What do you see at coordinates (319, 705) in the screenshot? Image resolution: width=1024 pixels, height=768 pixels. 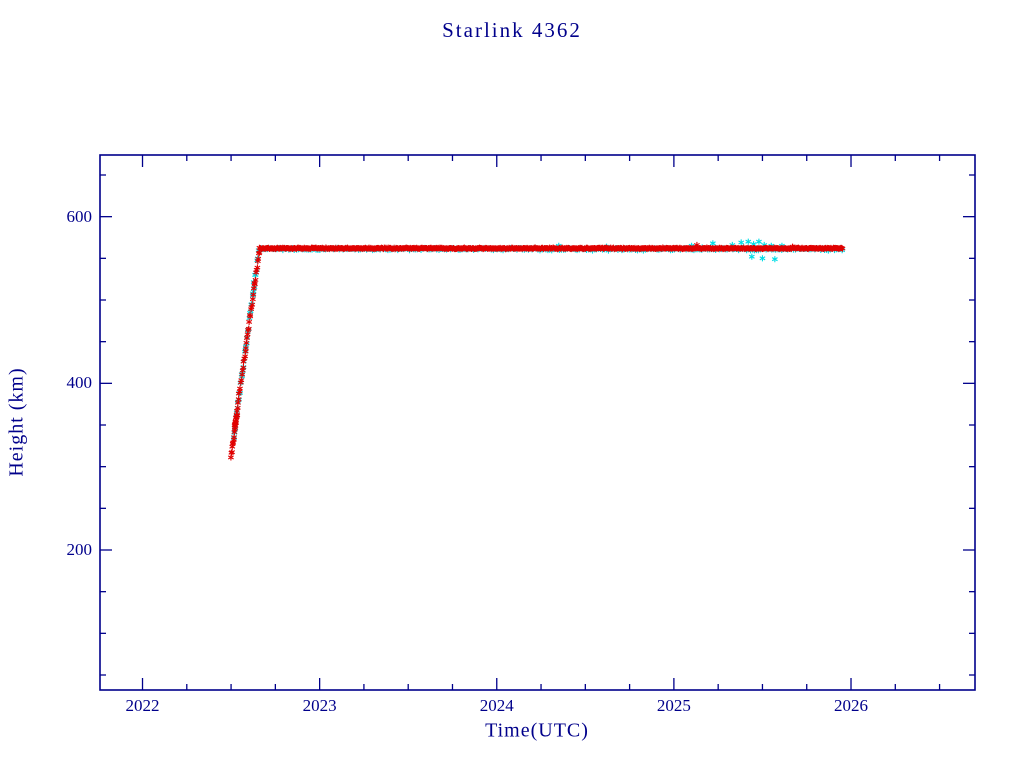 I see `x-tick-label: 2023` at bounding box center [319, 705].